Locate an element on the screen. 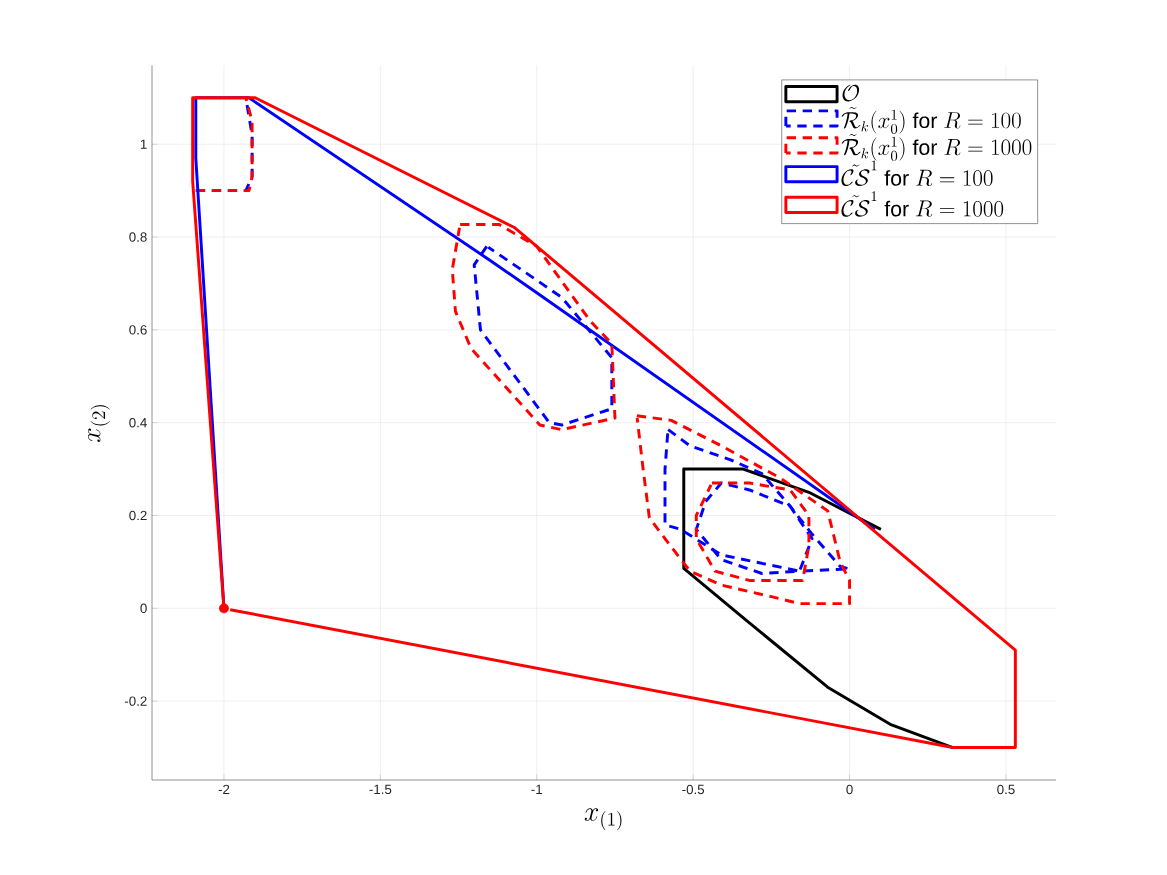  y-tick-label: 0.6 is located at coordinates (138, 330).